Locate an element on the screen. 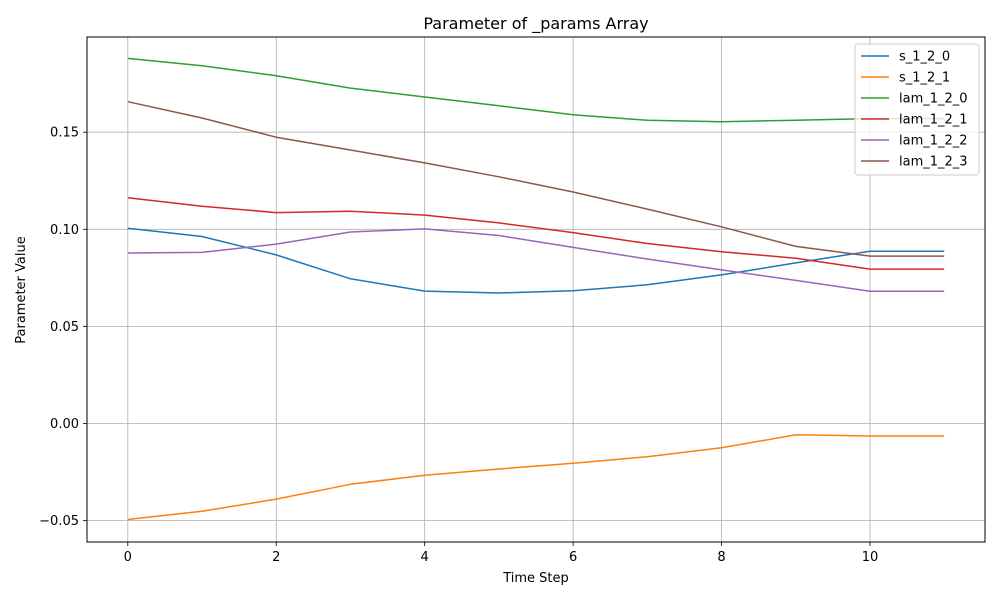 This screenshot has height=600, width=1000. y-tick-label: 0.00 is located at coordinates (64, 424).